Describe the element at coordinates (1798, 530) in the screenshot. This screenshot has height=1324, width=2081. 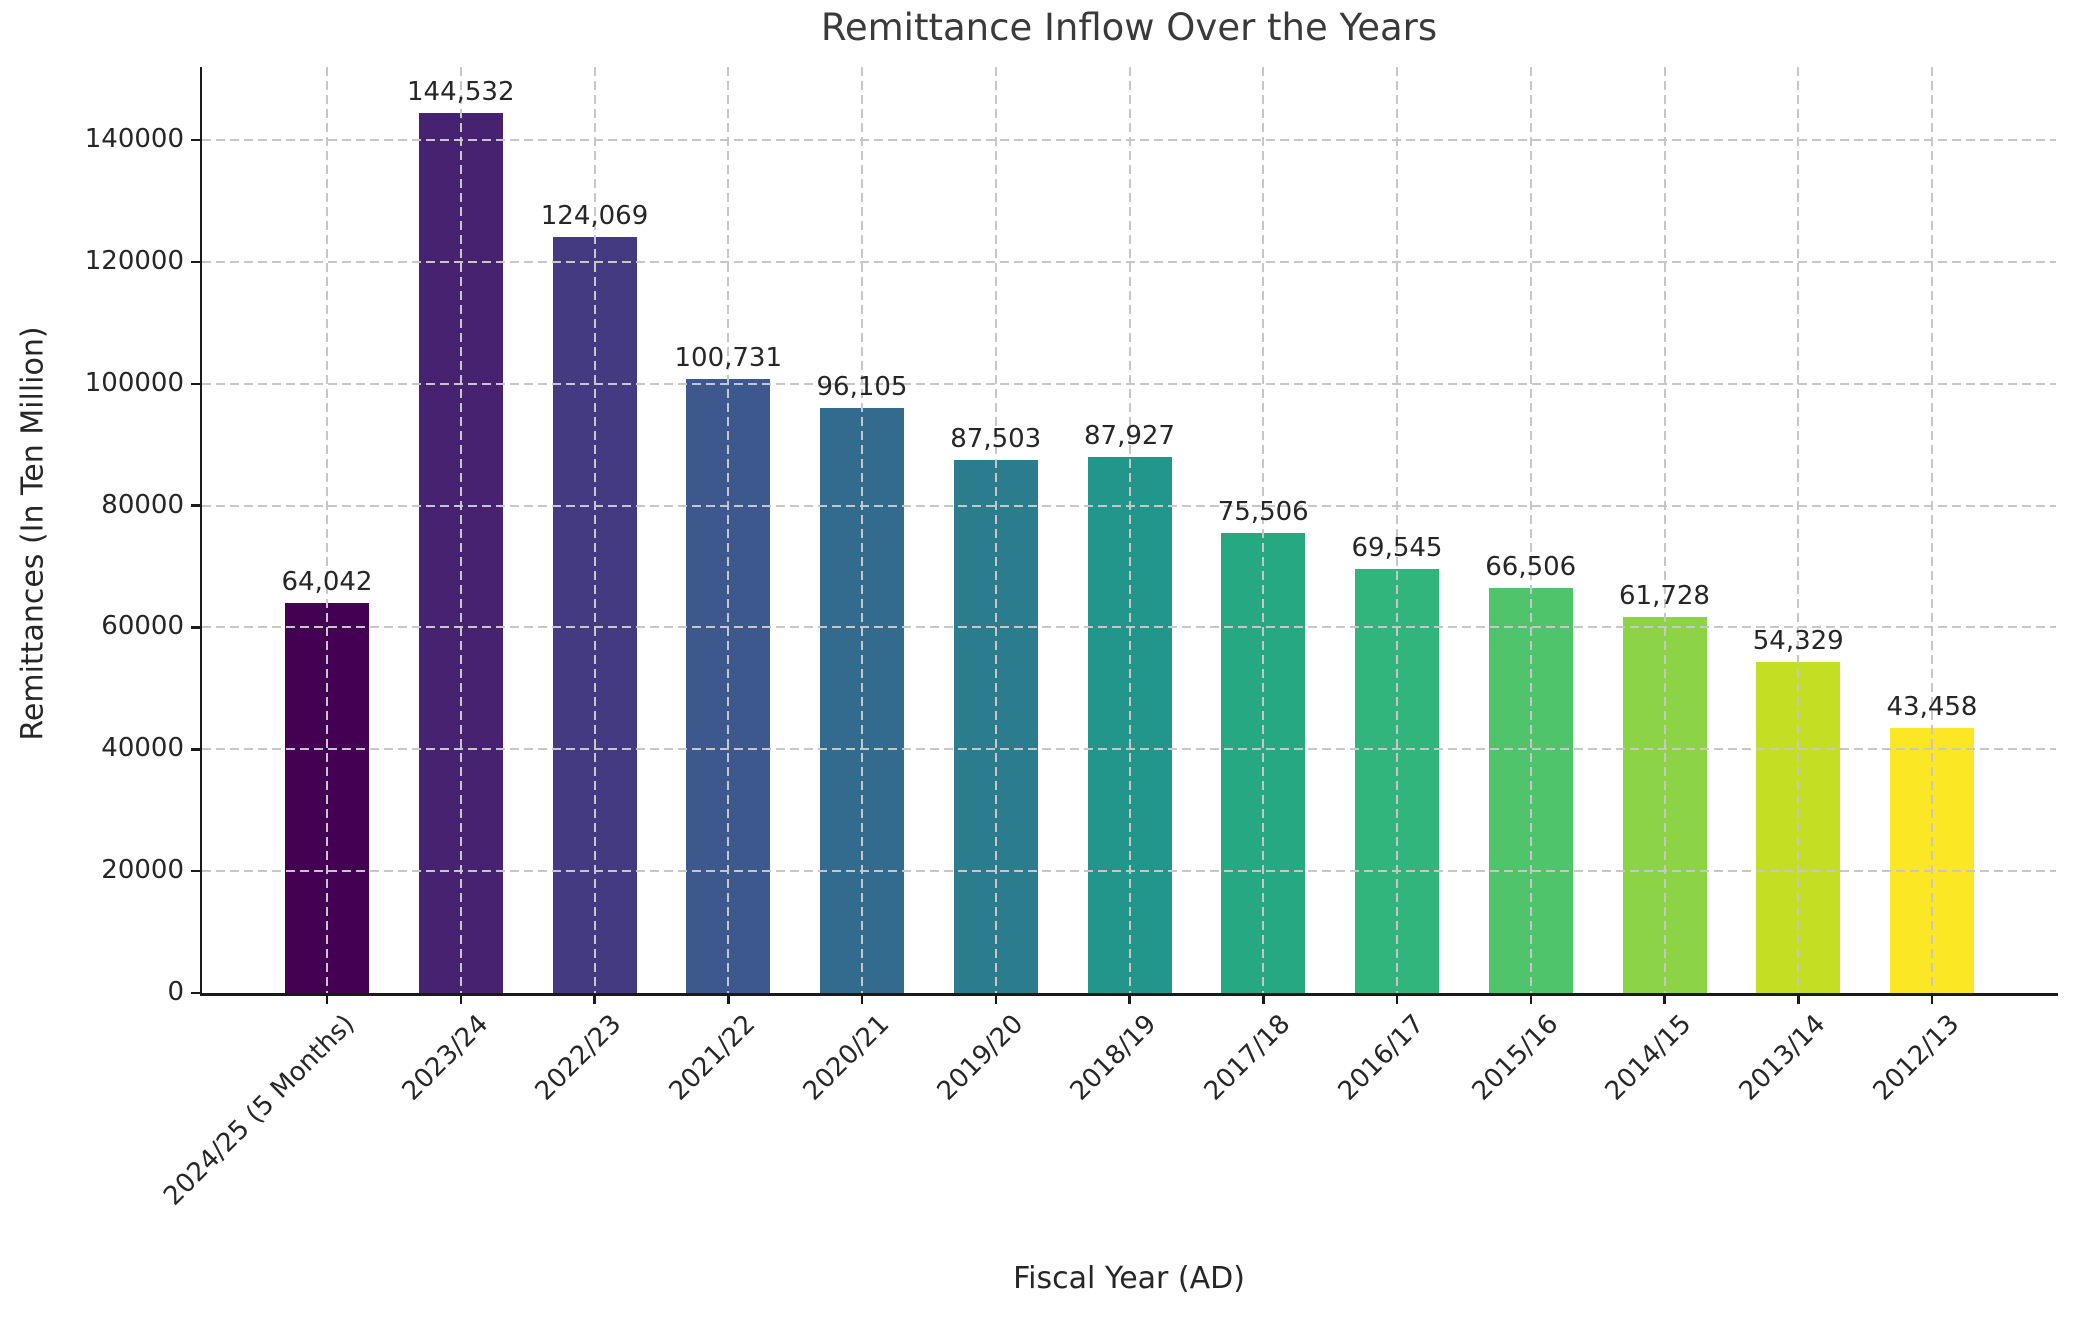
I see `v-gridline-2013/14` at that location.